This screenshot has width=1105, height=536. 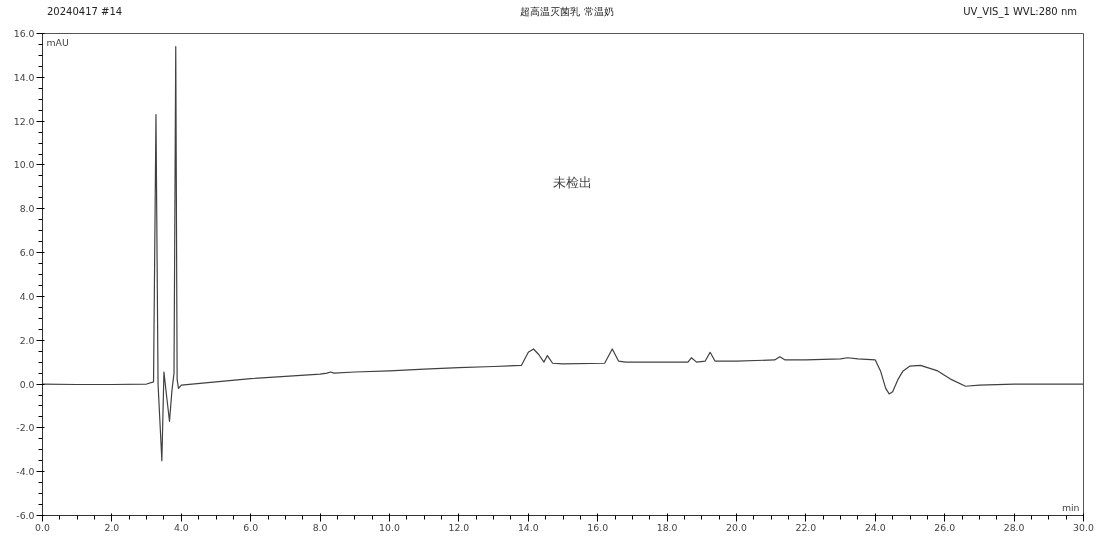 I want to click on x-tick-label: 28.0, so click(x=1014, y=527).